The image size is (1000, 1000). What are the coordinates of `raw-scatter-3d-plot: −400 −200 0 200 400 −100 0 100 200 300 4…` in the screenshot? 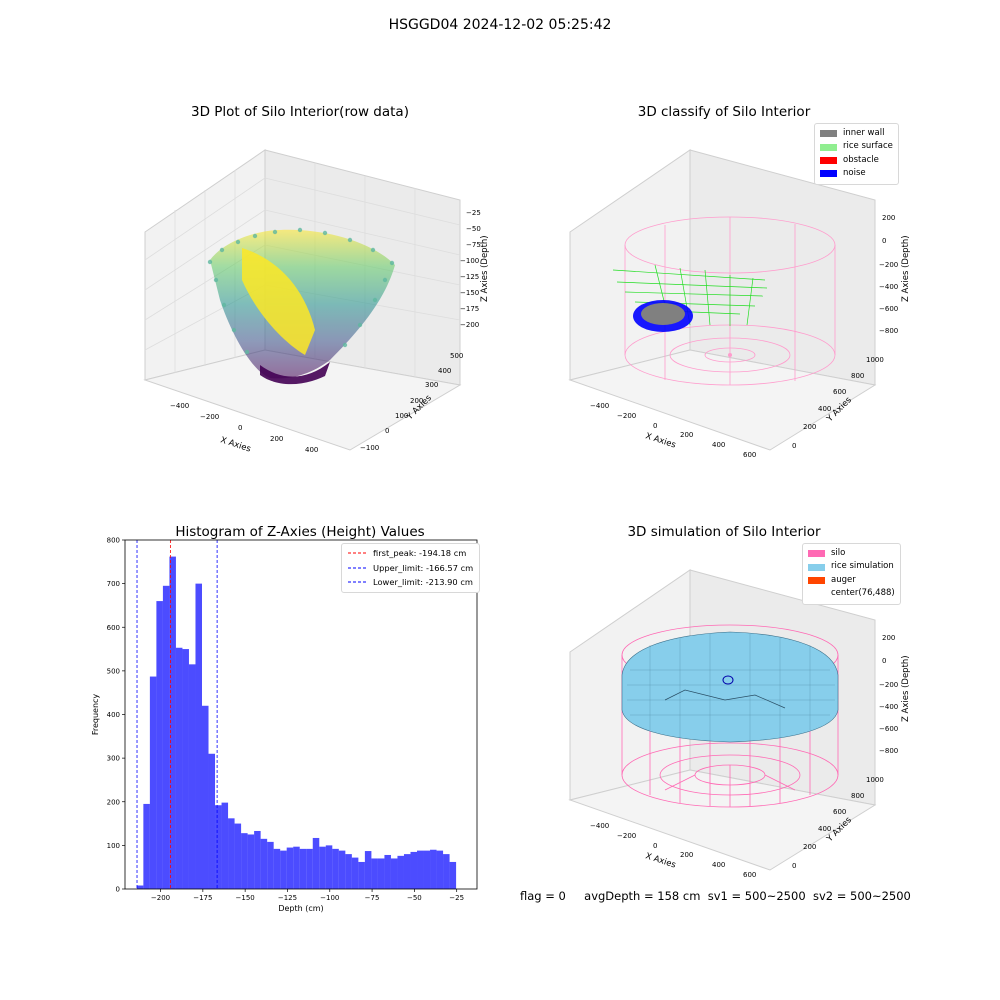 It's located at (316, 302).